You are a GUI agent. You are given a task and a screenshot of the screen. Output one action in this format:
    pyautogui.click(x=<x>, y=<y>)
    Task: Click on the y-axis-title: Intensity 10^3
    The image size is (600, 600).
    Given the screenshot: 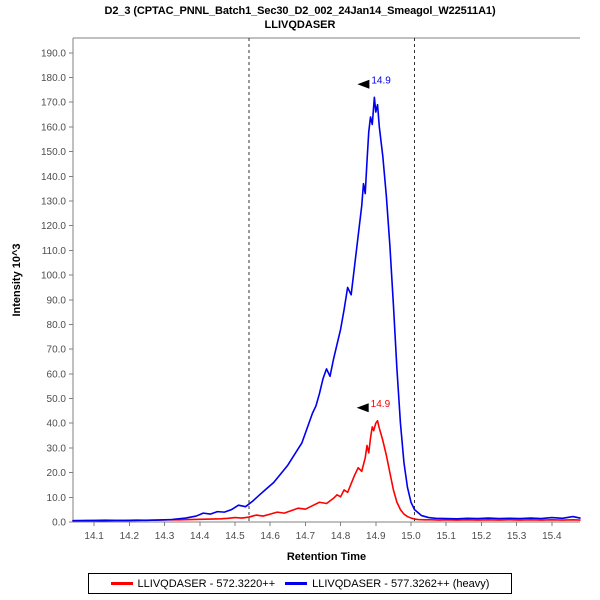 What is the action you would take?
    pyautogui.click(x=17, y=279)
    